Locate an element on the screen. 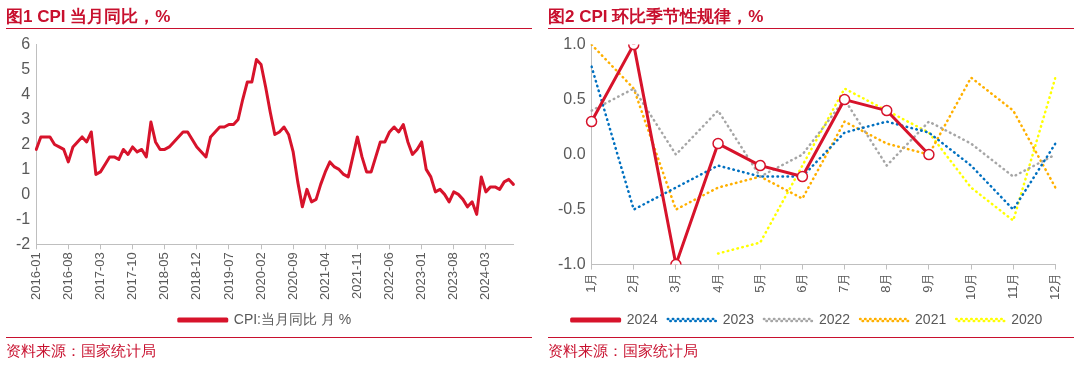 The image size is (1080, 389). x-tick-label: 6月 is located at coordinates (801, 282).